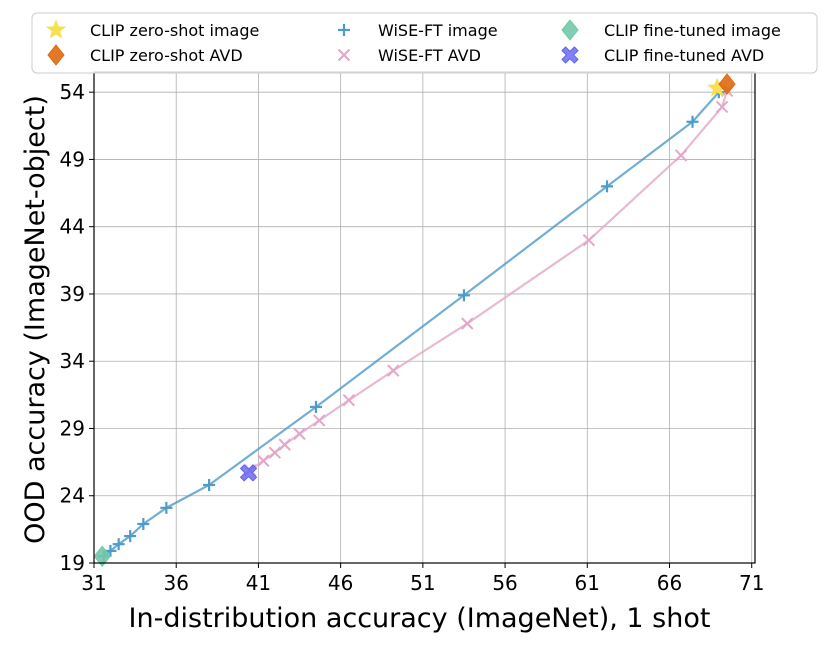 This screenshot has height=647, width=830. I want to click on legend-item: CLIP fine-tuned AVD, so click(662, 55).